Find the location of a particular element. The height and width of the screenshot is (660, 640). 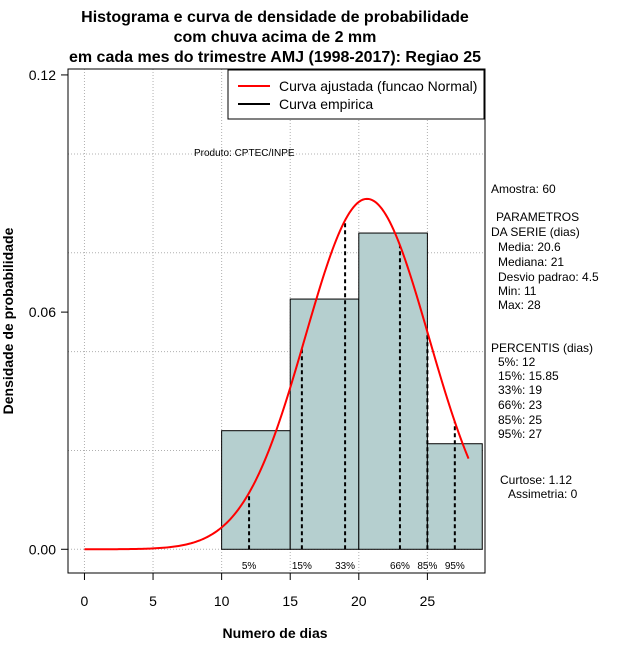

percentile-15: 15%: 15.85 is located at coordinates (528, 376).